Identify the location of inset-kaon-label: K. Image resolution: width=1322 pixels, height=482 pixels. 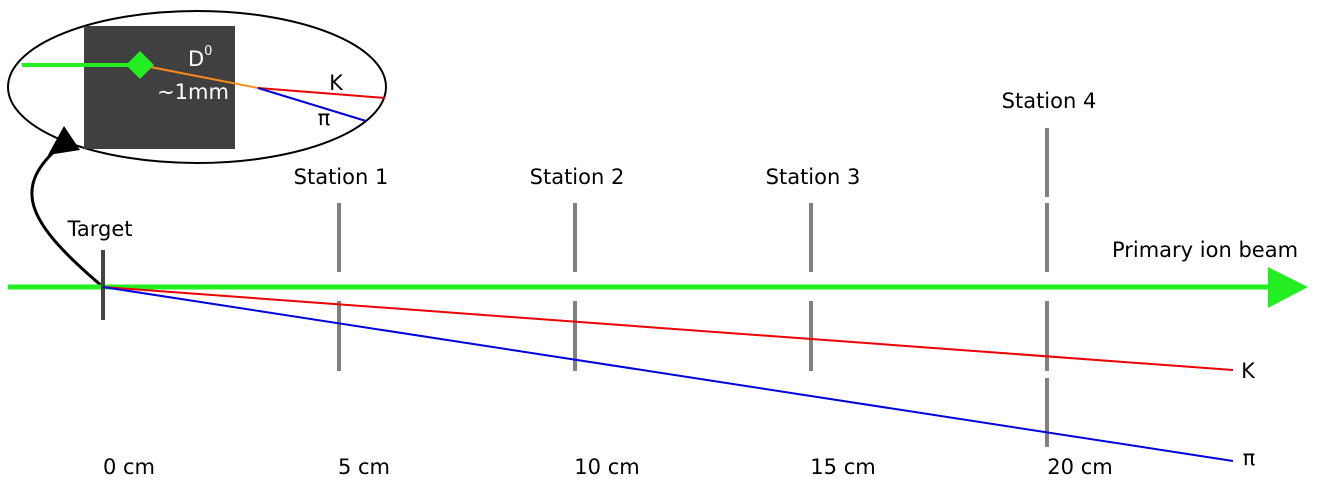
(336, 83).